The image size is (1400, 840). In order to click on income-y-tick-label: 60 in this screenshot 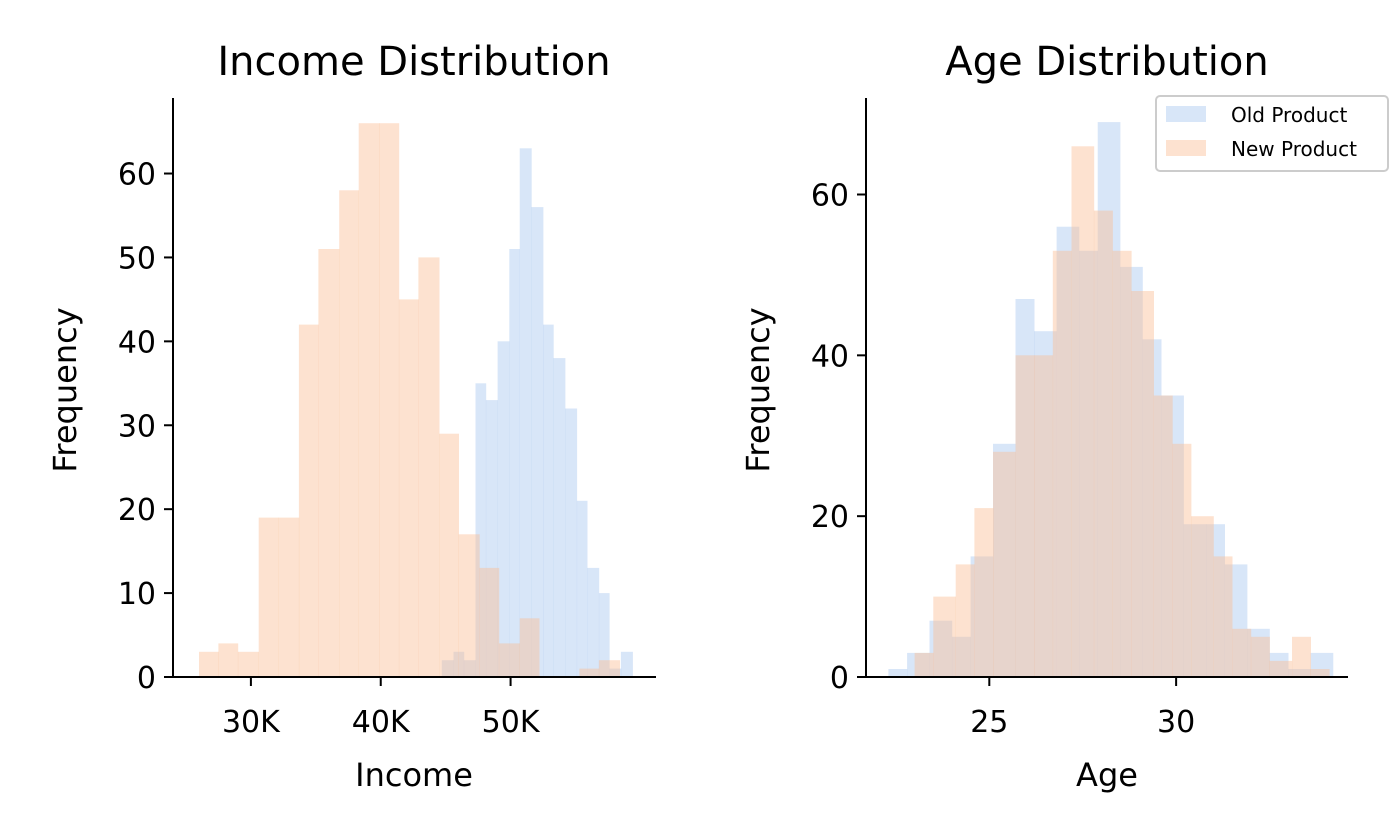, I will do `click(137, 175)`.